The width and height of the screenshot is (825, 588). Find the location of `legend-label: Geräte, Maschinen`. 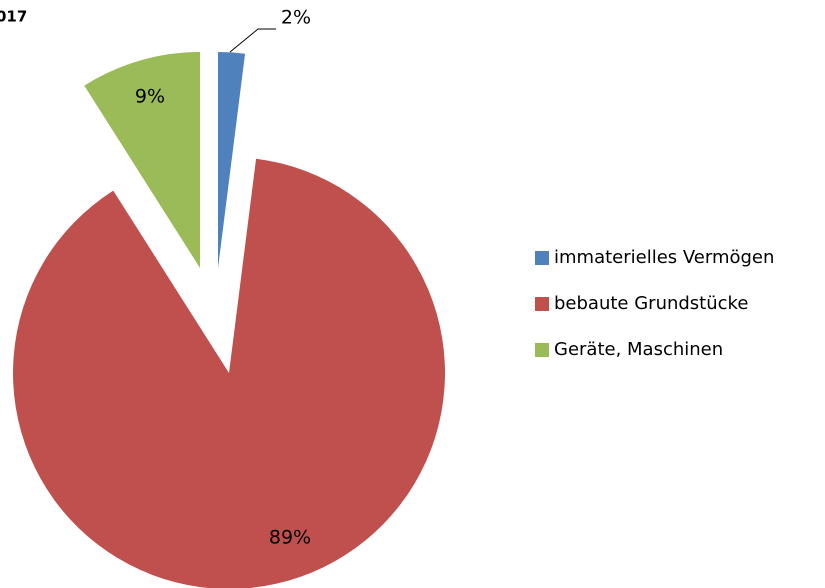

legend-label: Geräte, Maschinen is located at coordinates (638, 349).